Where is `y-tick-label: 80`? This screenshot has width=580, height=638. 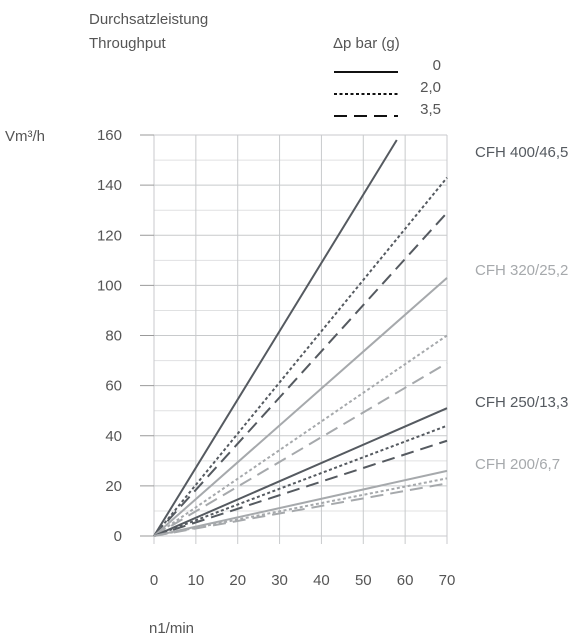
y-tick-label: 80 is located at coordinates (113, 336).